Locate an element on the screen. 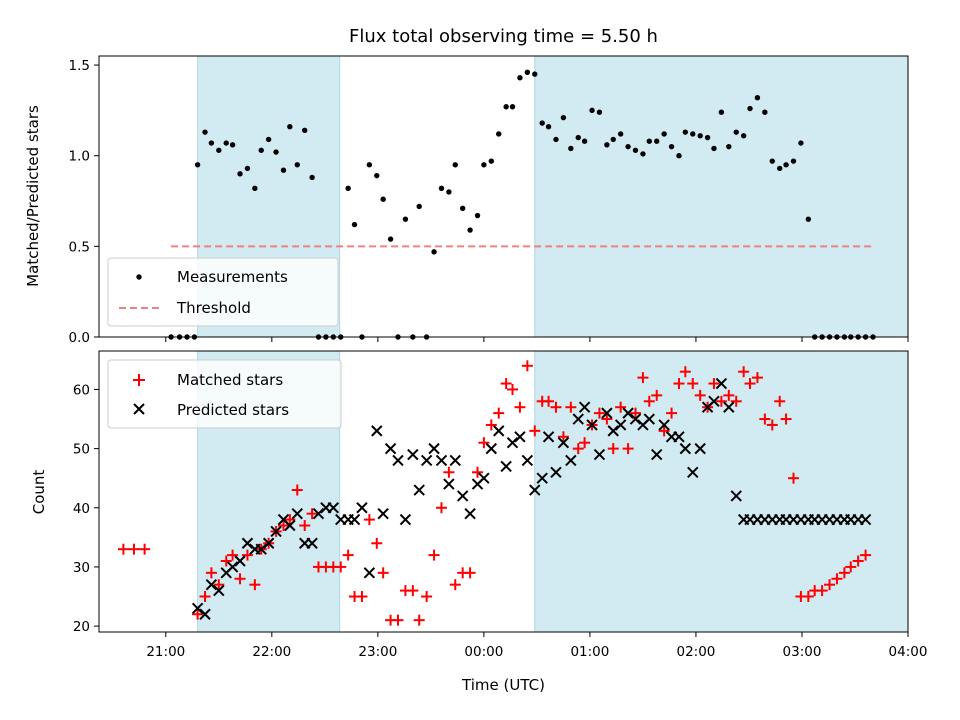 The width and height of the screenshot is (960, 720). bottom-legend: Matched stars Predicted stars is located at coordinates (224, 394).